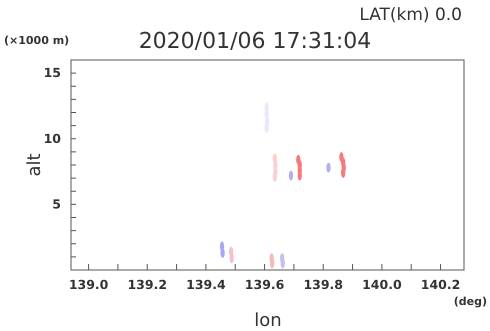 This screenshot has width=490, height=331. What do you see at coordinates (470, 301) in the screenshot?
I see `text: (deg)` at bounding box center [470, 301].